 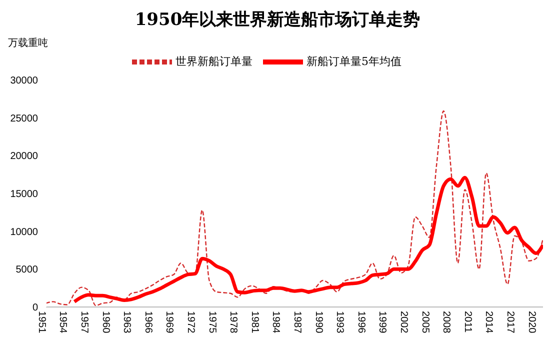 I want to click on x-tick-label: 1996, so click(x=360, y=322).